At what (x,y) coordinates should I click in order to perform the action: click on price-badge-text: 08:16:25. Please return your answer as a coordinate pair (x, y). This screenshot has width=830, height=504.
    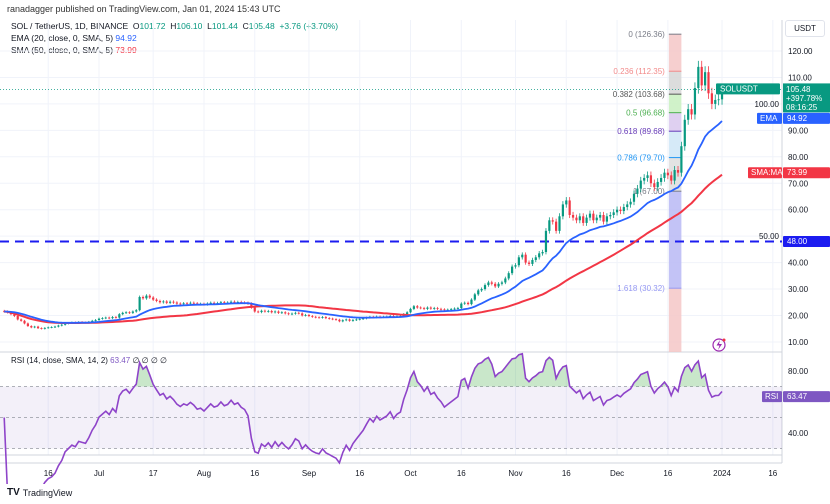
    Looking at the image, I should click on (802, 107).